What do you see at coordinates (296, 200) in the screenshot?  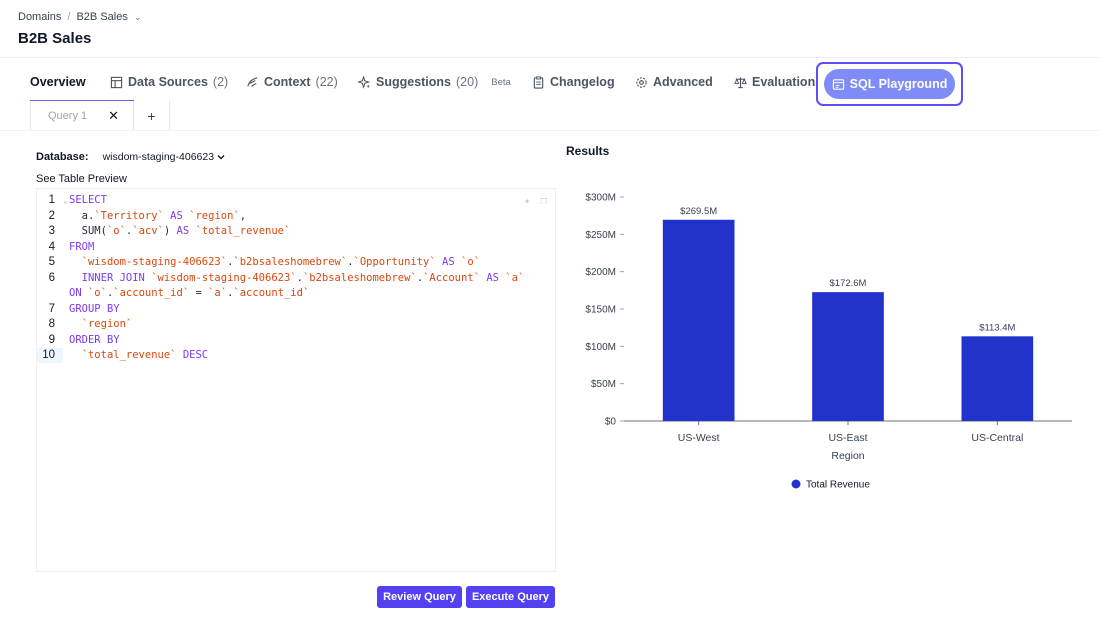 I see `code-line: 1 ⌄ SELECT` at bounding box center [296, 200].